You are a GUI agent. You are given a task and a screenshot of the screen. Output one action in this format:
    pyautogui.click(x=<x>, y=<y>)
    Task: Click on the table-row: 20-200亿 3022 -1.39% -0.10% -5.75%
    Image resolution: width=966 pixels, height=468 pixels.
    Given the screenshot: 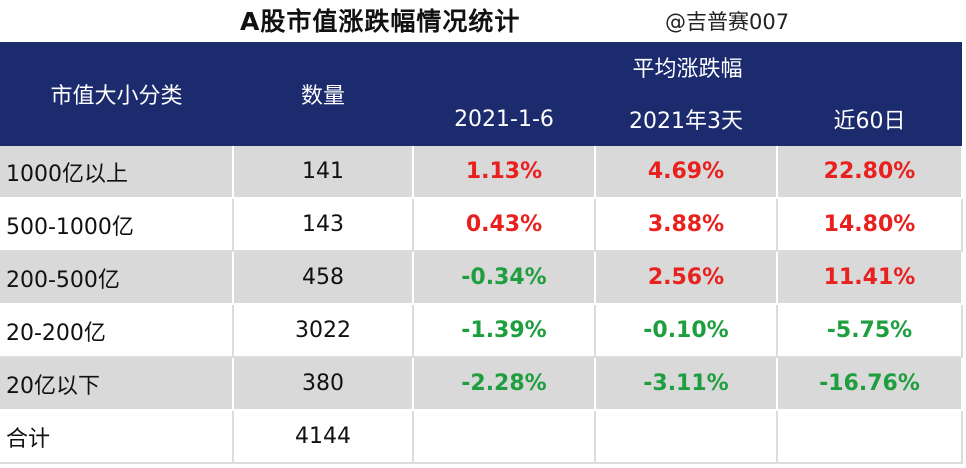 What is the action you would take?
    pyautogui.click(x=481, y=331)
    